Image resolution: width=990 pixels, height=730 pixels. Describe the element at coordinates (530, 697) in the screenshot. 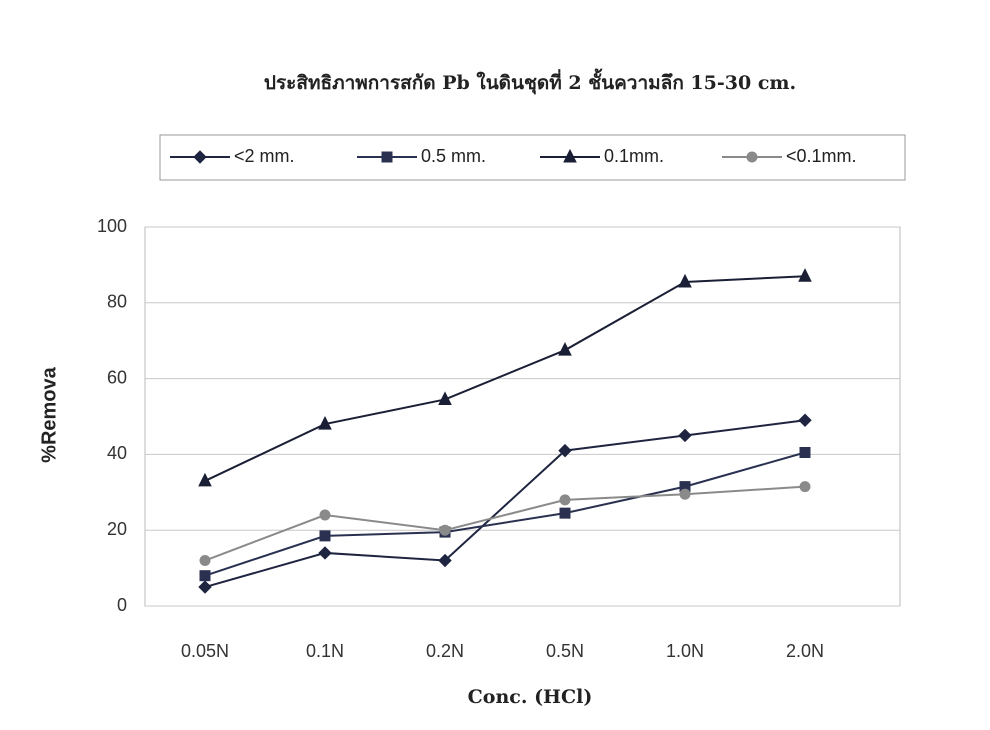

I see `x-axis-label: Conc. (HCl)` at that location.